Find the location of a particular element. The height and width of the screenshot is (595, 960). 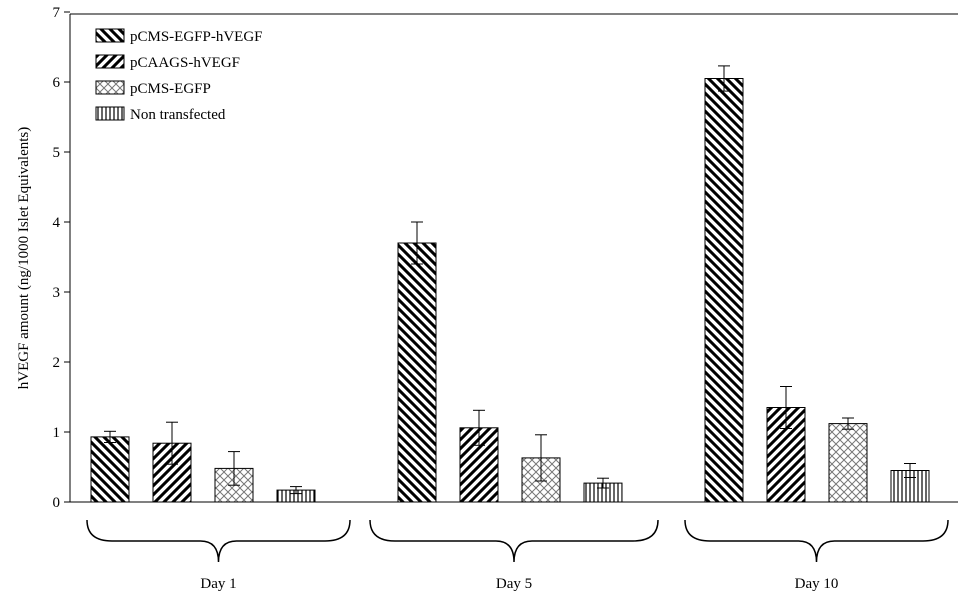

y-tick-label: 5 is located at coordinates (57, 153).